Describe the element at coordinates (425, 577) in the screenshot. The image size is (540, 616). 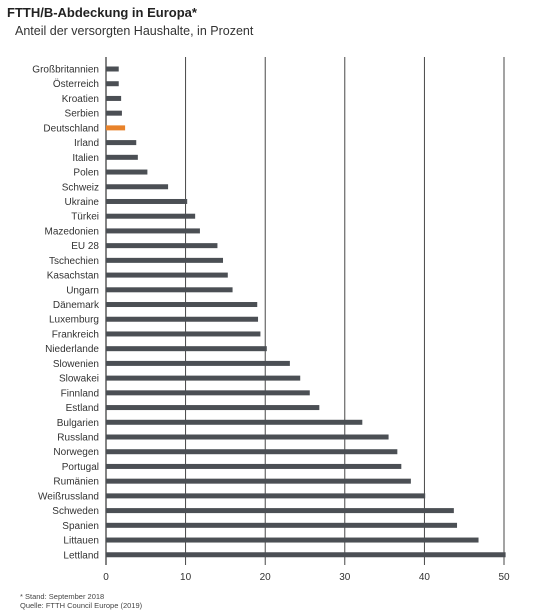
I see `x-tick-label: 40` at that location.